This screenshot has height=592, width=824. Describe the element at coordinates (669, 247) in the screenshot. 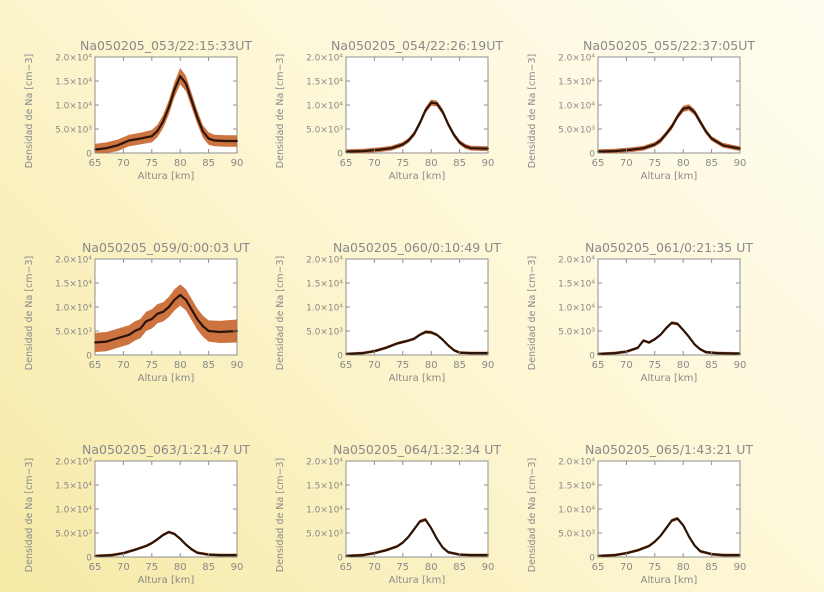

I see `chart-title: Na050205_061/0:21:35 UT` at that location.